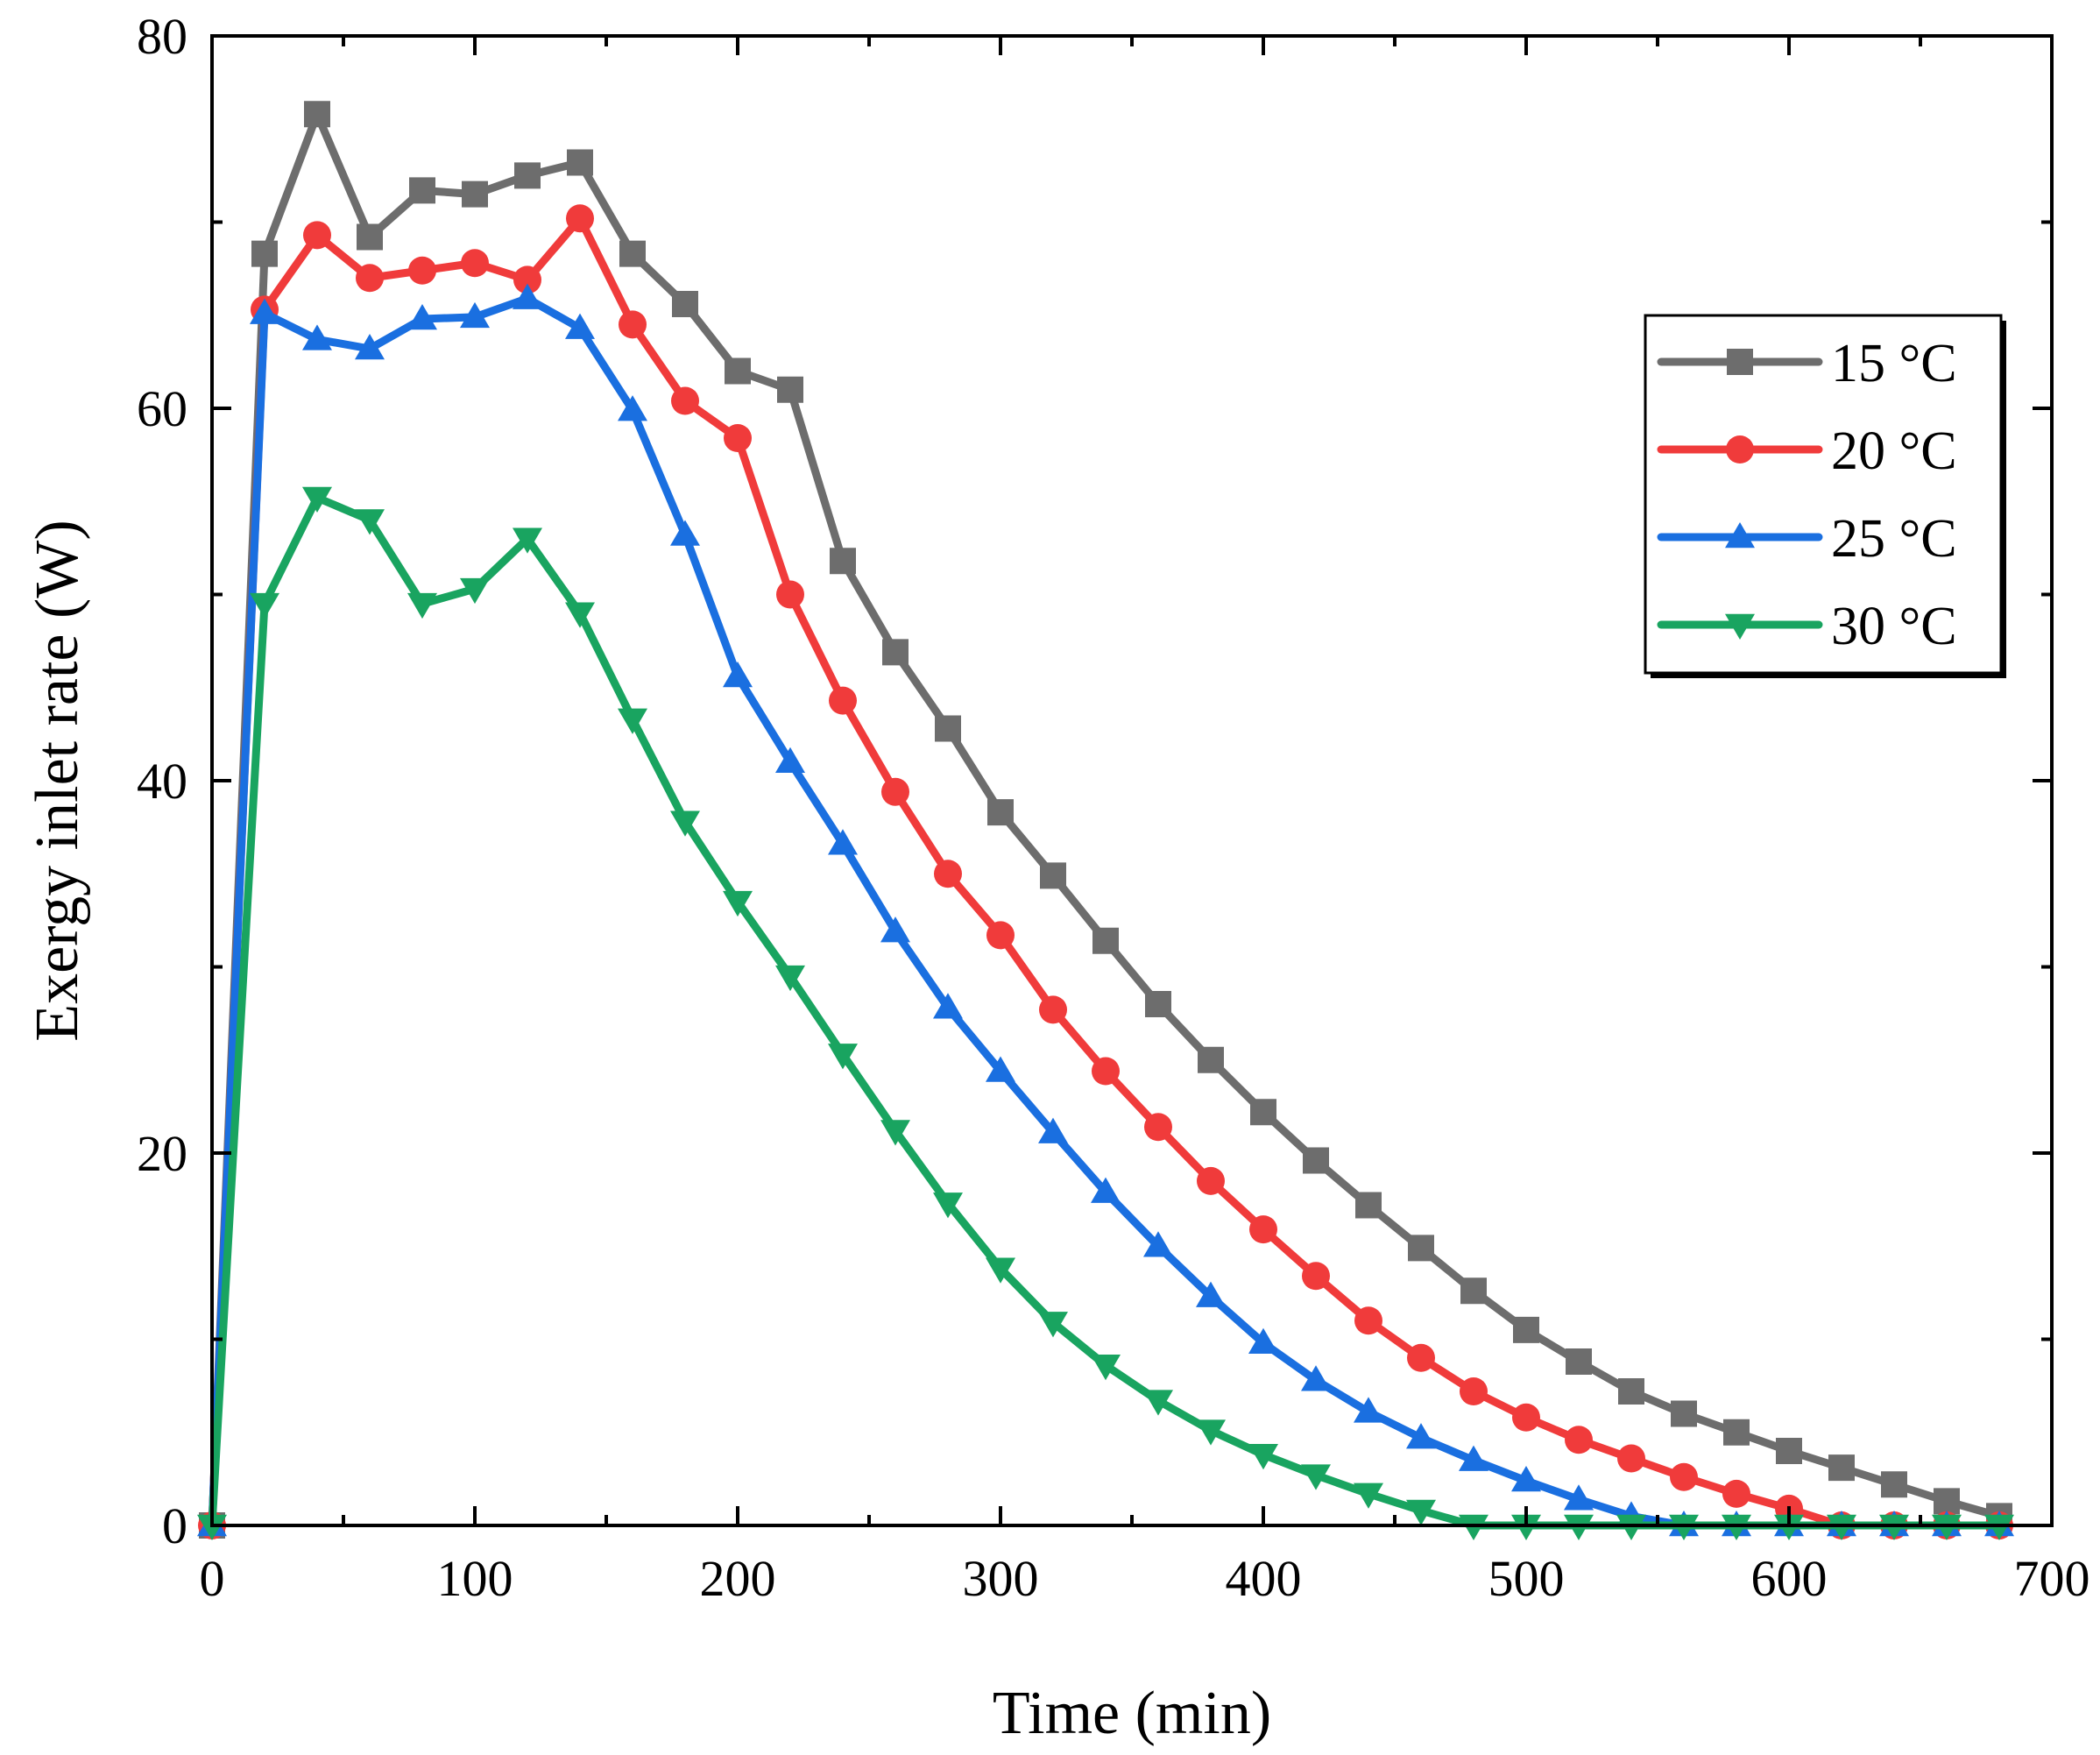  I want to click on x-tick-label: 100, so click(475, 1578).